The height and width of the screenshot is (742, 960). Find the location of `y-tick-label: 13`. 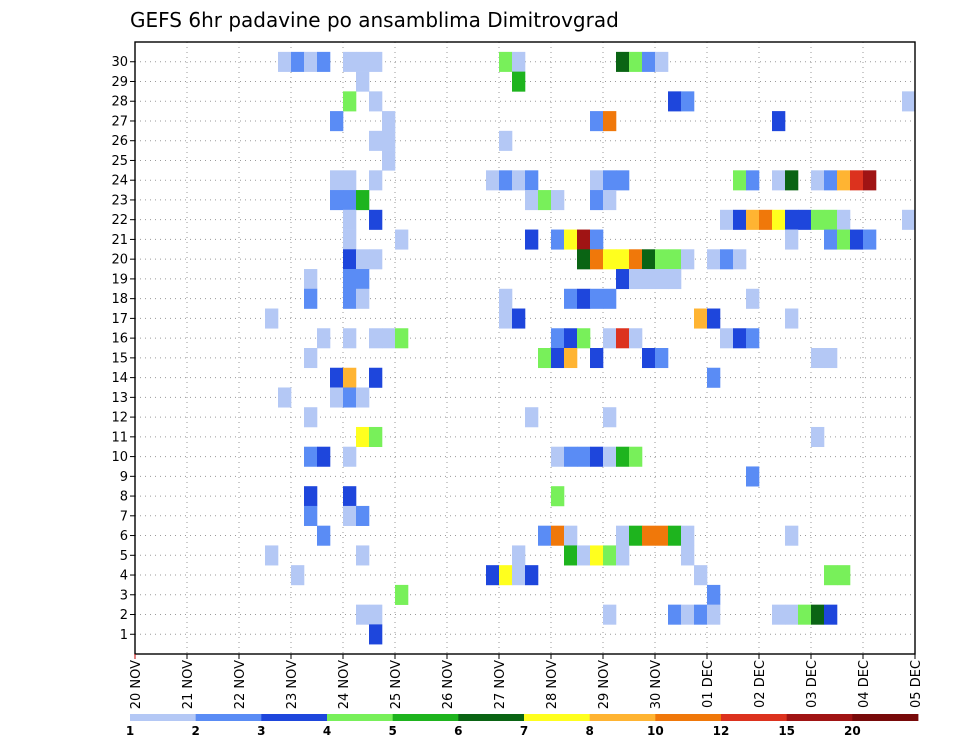

y-tick-label: 13 is located at coordinates (119, 398).